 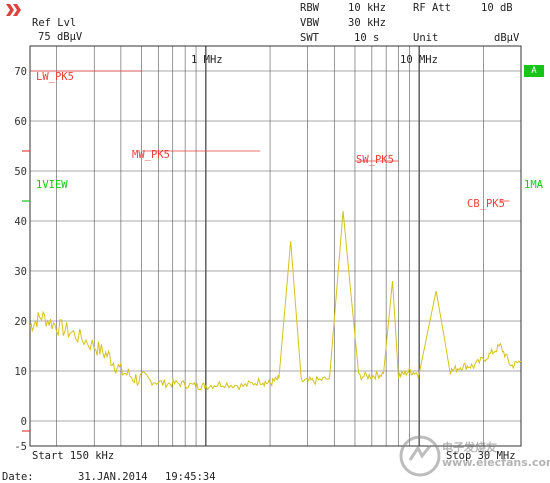 I want to click on y-tick-label: 50, so click(x=20, y=172).